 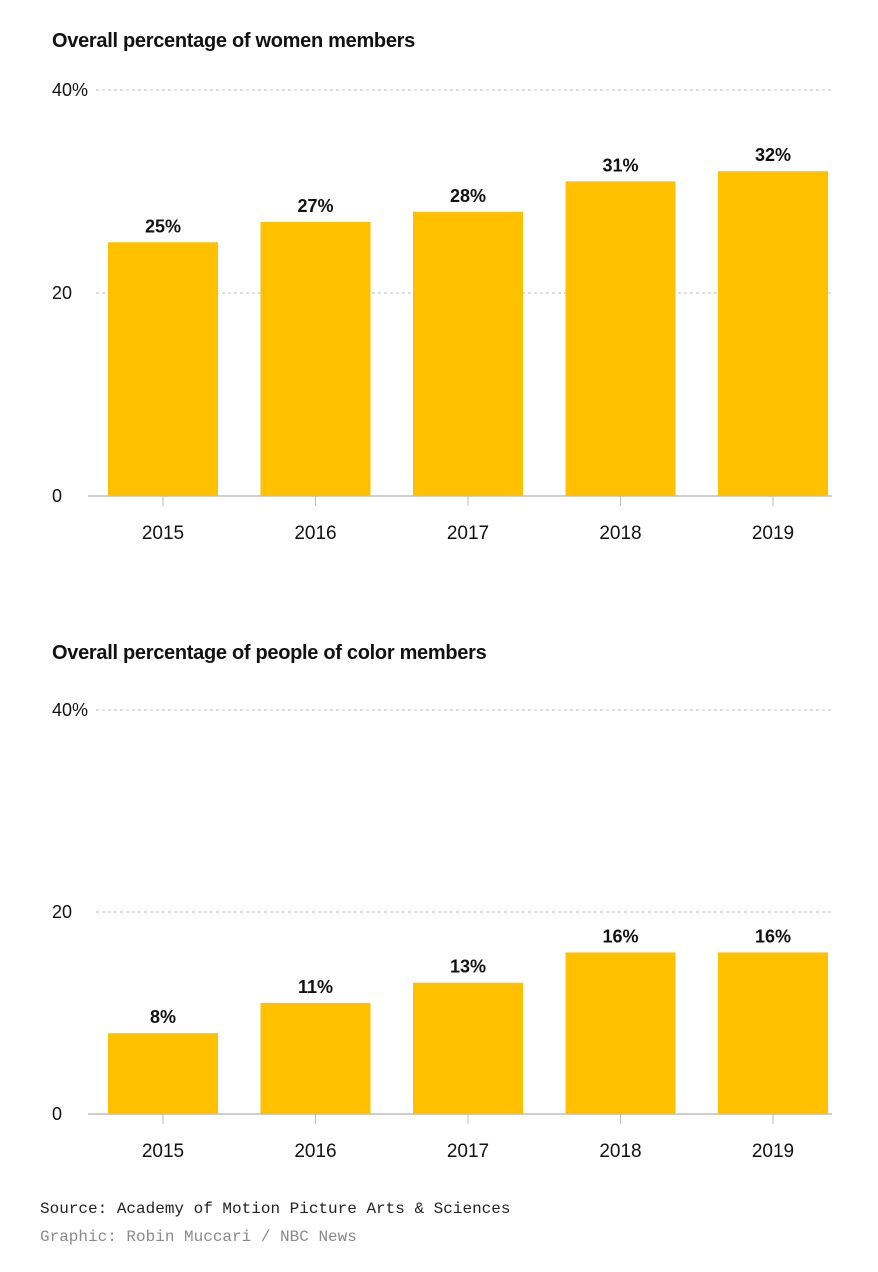 I want to click on data-label: 31%, so click(x=620, y=165).